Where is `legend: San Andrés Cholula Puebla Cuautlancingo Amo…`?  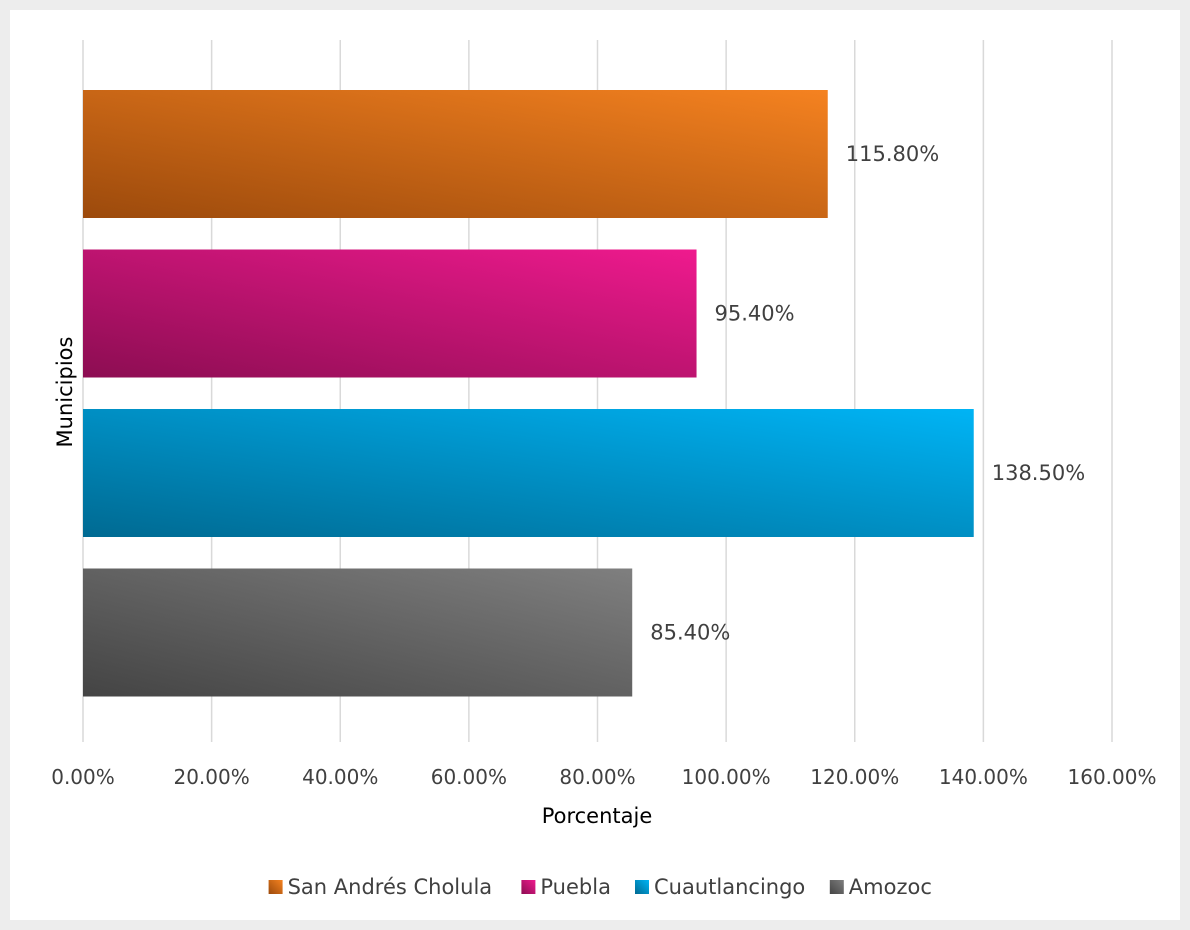 legend: San Andrés Cholula Puebla Cuautlancingo Amo… is located at coordinates (600, 887).